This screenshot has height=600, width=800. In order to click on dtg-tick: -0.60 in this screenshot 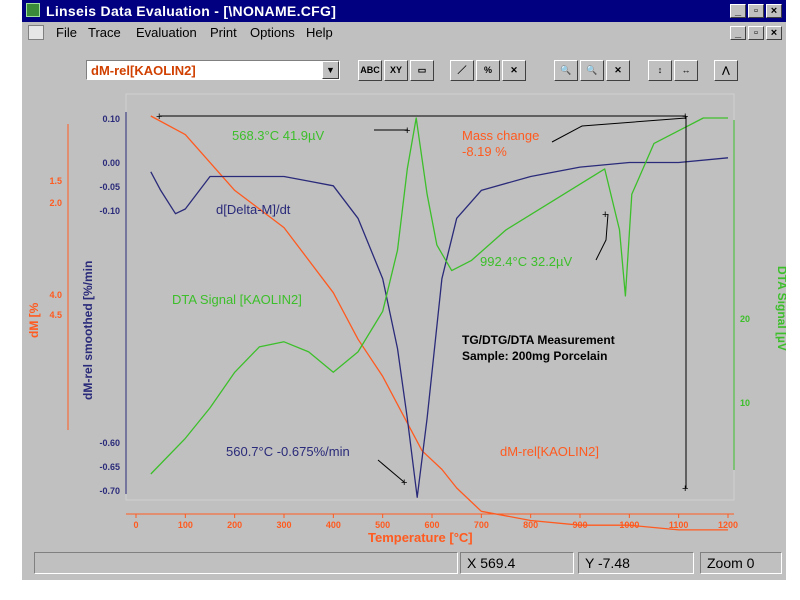, I will do `click(109, 443)`.